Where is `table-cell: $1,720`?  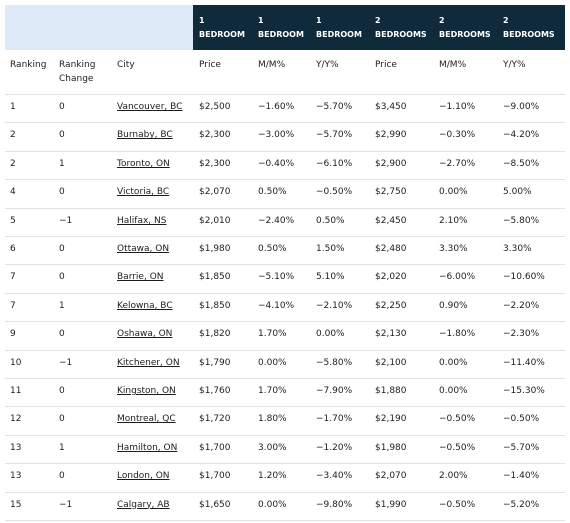
table-cell: $1,720 is located at coordinates (215, 419).